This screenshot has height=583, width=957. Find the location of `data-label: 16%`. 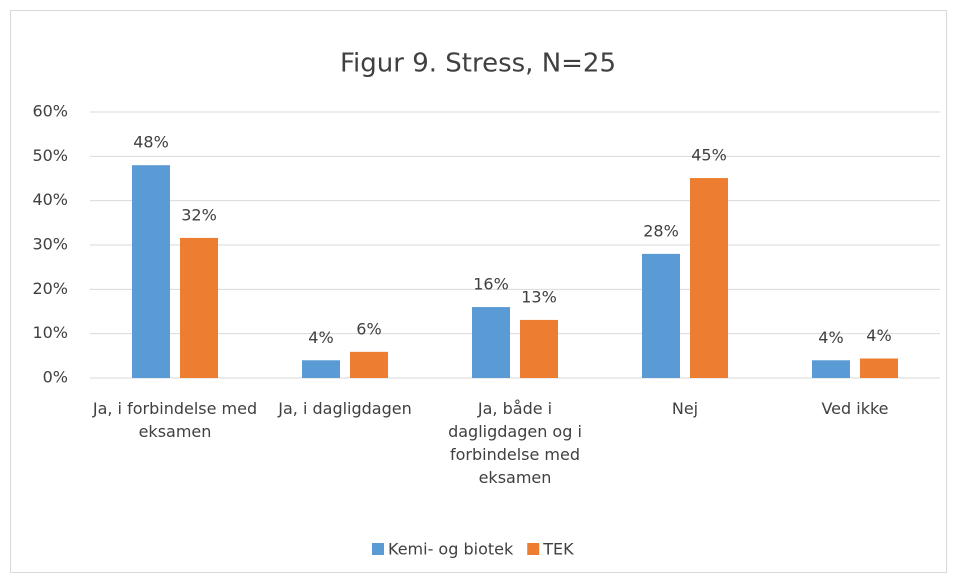

data-label: 16% is located at coordinates (491, 284).